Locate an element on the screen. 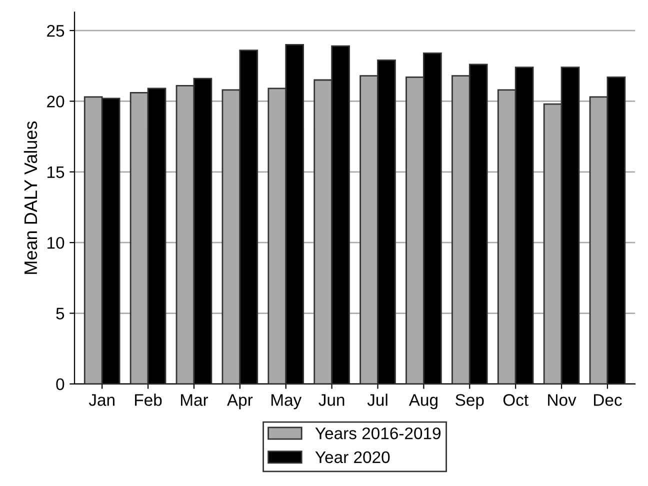 The image size is (648, 486). legend-label: Years 2016-2019 is located at coordinates (378, 433).